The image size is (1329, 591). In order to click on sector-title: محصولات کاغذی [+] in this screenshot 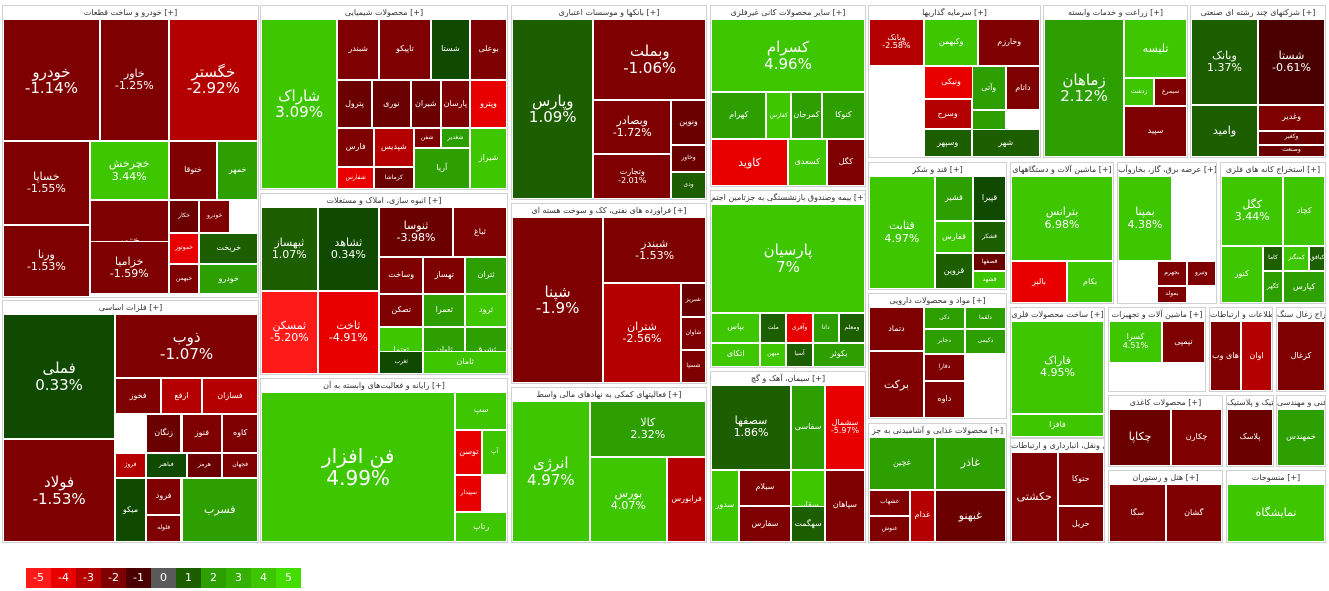, I will do `click(1165, 402)`.